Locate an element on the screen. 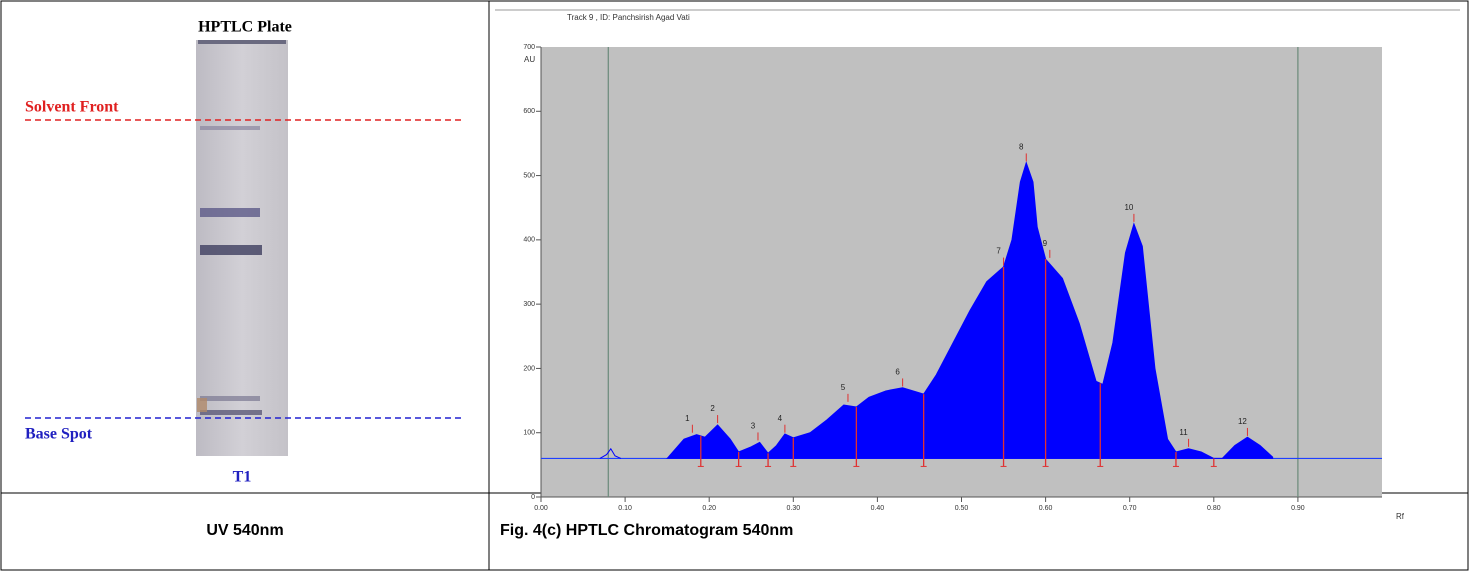  x-tick-label: 0.70 is located at coordinates (1130, 508).